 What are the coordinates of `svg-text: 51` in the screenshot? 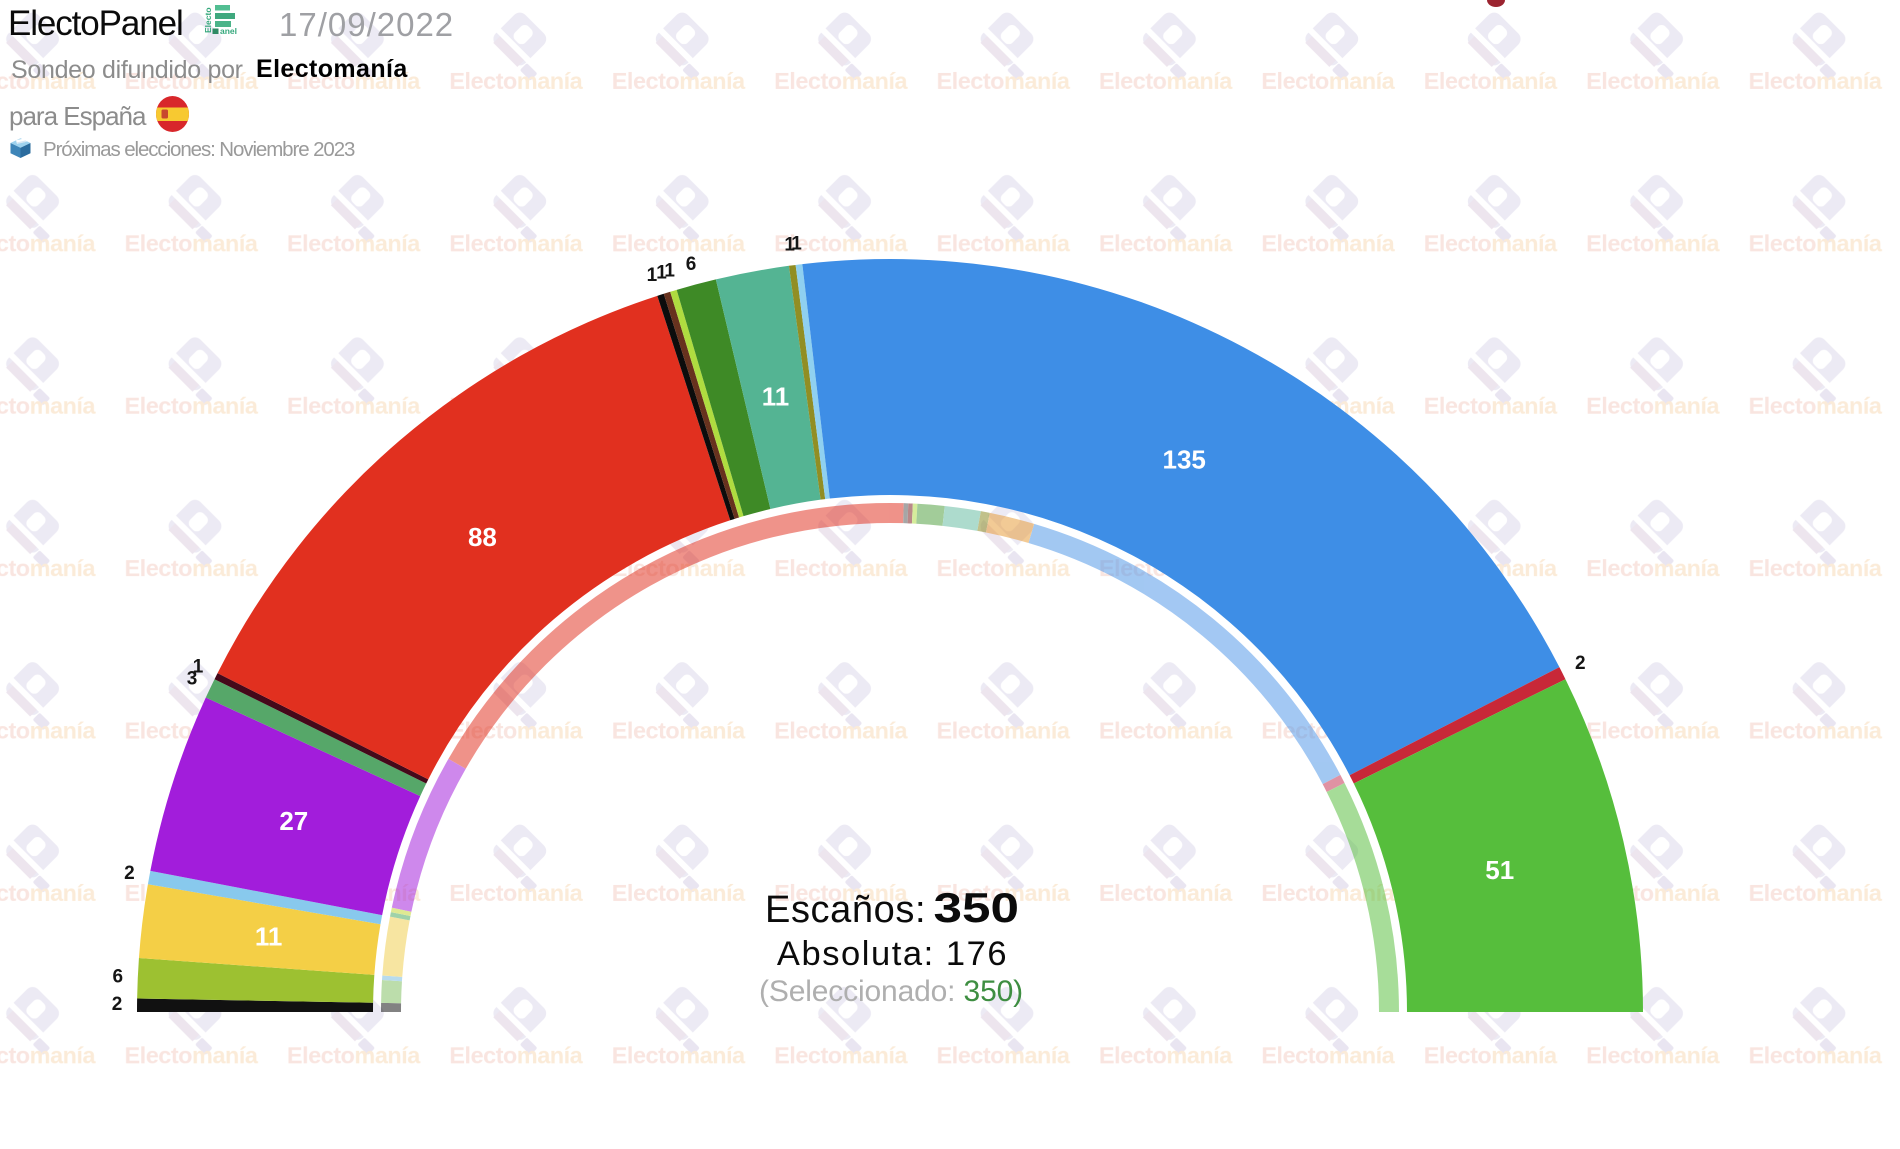 It's located at (1499, 870).